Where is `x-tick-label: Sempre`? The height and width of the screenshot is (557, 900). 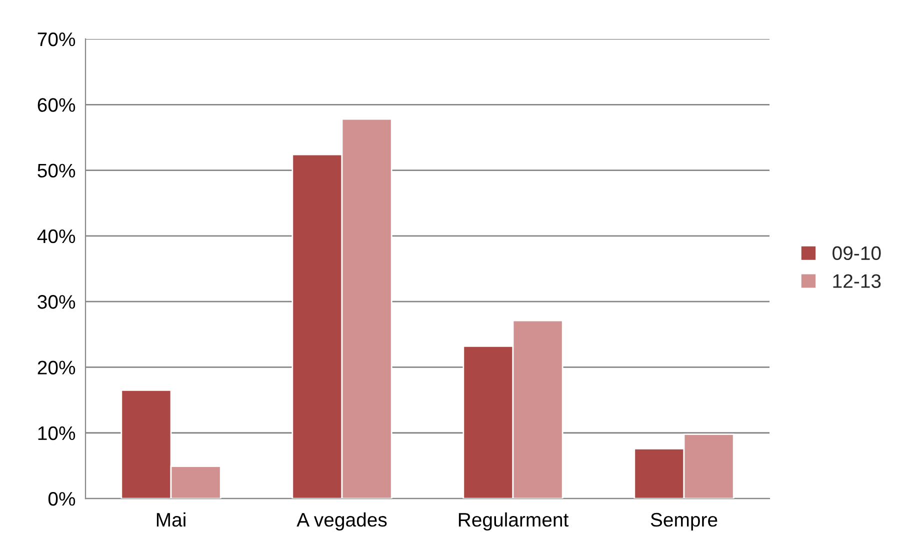 x-tick-label: Sempre is located at coordinates (684, 521).